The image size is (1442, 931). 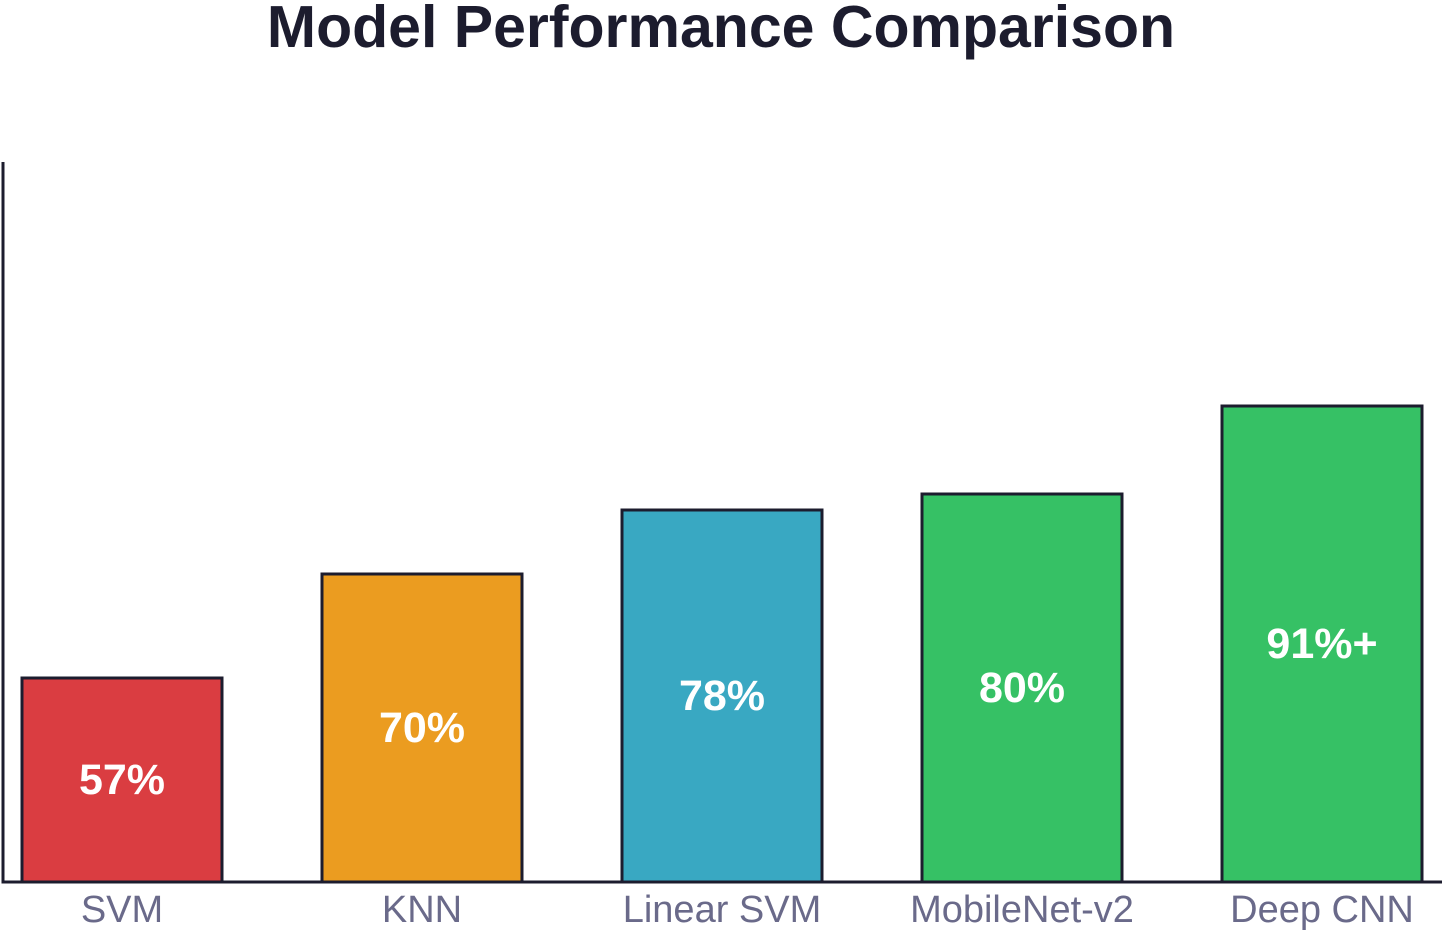 I want to click on bar-knn, so click(x=422, y=728).